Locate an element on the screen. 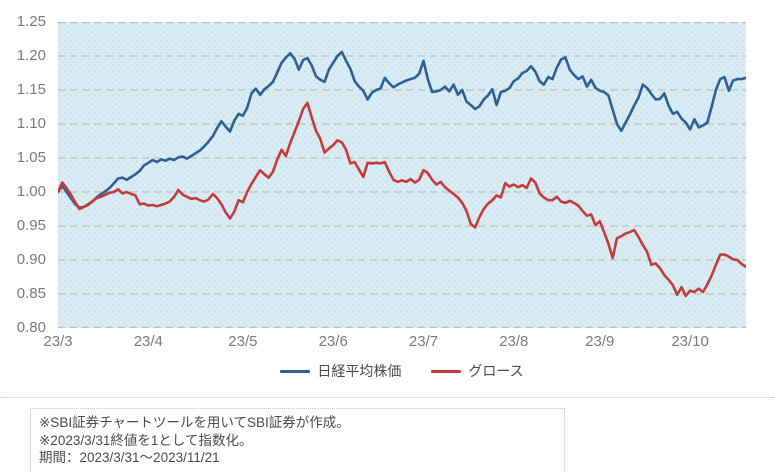 This screenshot has height=472, width=774. y-axis-label: 1.10 is located at coordinates (31, 123).